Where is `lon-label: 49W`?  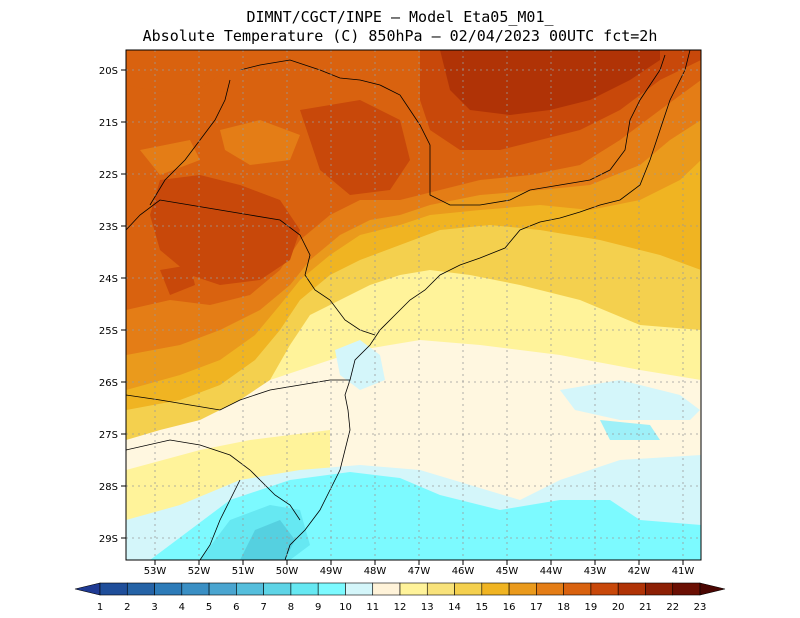
lon-label: 49W is located at coordinates (331, 571).